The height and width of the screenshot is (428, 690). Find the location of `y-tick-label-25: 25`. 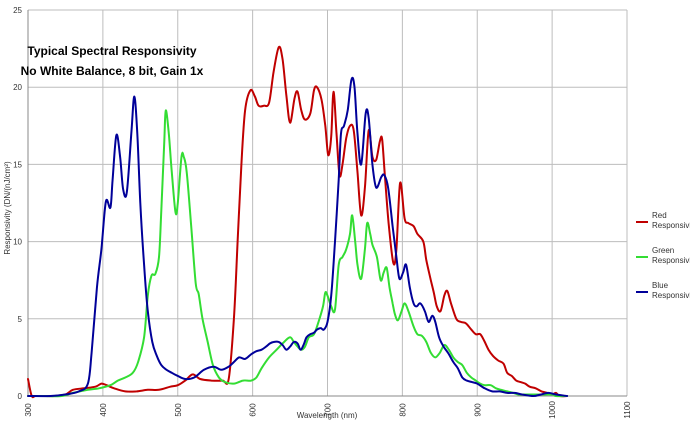

y-tick-label-25: 25 is located at coordinates (17, 10).